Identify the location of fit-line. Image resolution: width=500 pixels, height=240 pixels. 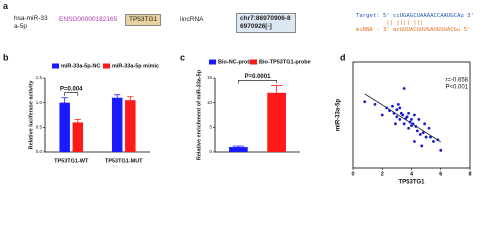
(402, 118).